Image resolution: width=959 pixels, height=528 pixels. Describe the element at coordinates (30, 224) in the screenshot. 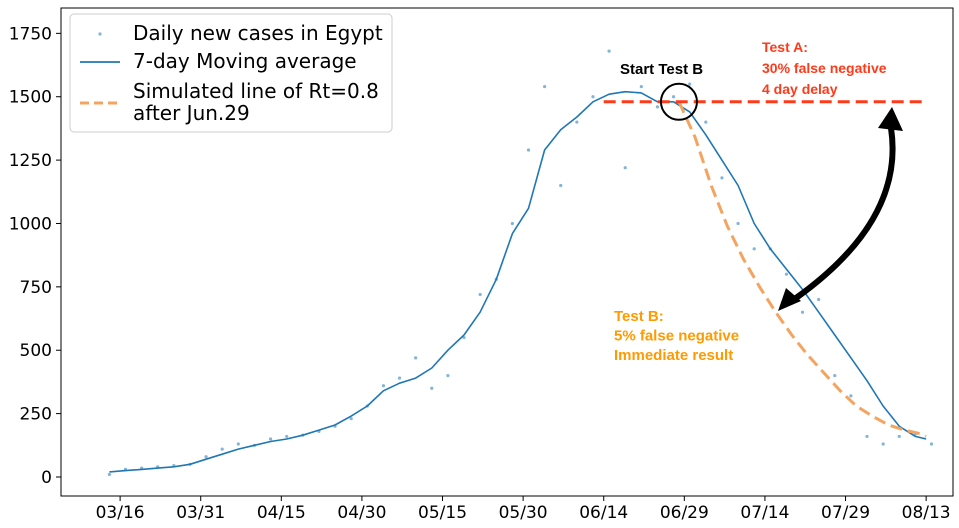

I see `y-tick-label: 1000` at that location.